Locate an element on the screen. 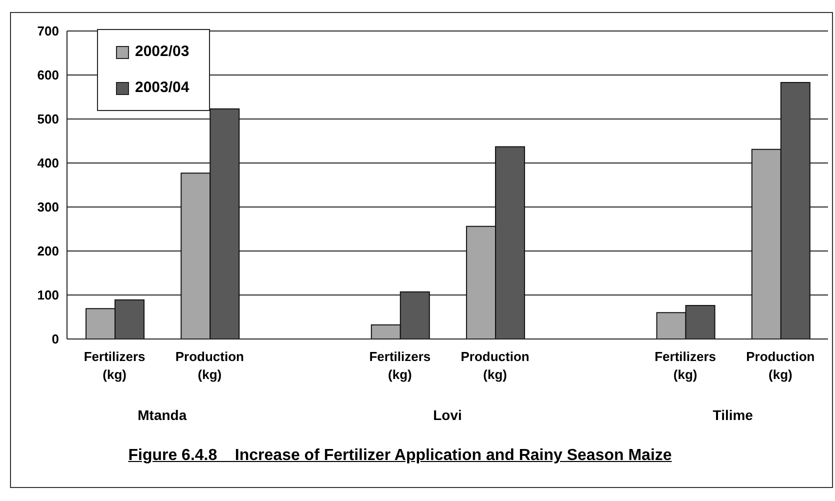 The width and height of the screenshot is (835, 501). y-tick-label: 200 is located at coordinates (48, 251).